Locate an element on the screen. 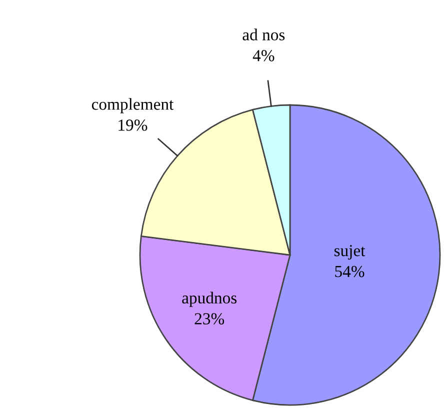  data-label: 54% is located at coordinates (349, 272).